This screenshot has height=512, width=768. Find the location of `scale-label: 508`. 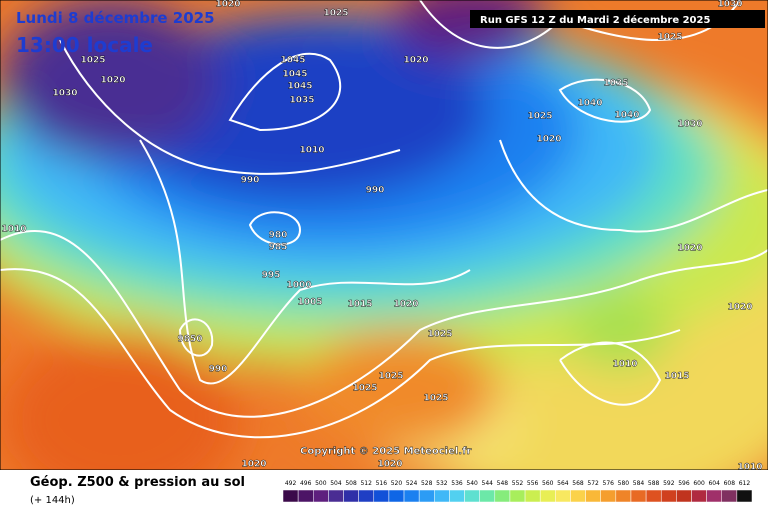

scale-label: 508 is located at coordinates (351, 483).